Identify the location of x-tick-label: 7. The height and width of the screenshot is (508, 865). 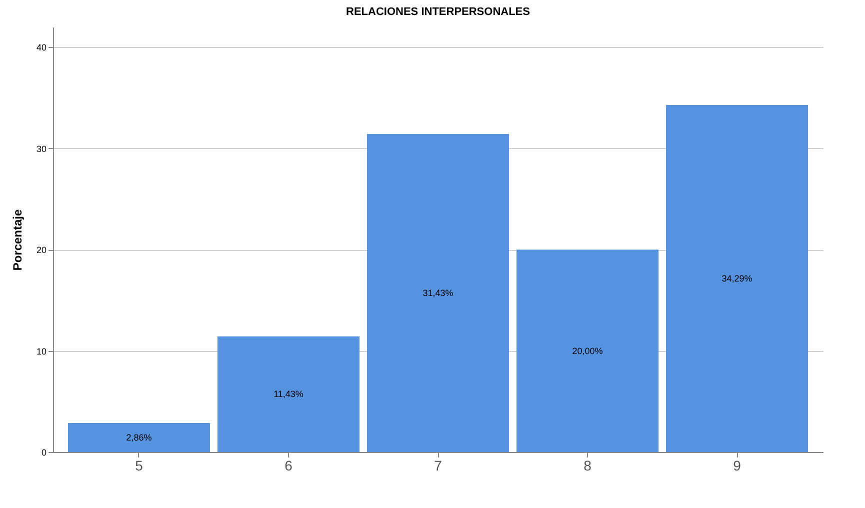
(438, 466).